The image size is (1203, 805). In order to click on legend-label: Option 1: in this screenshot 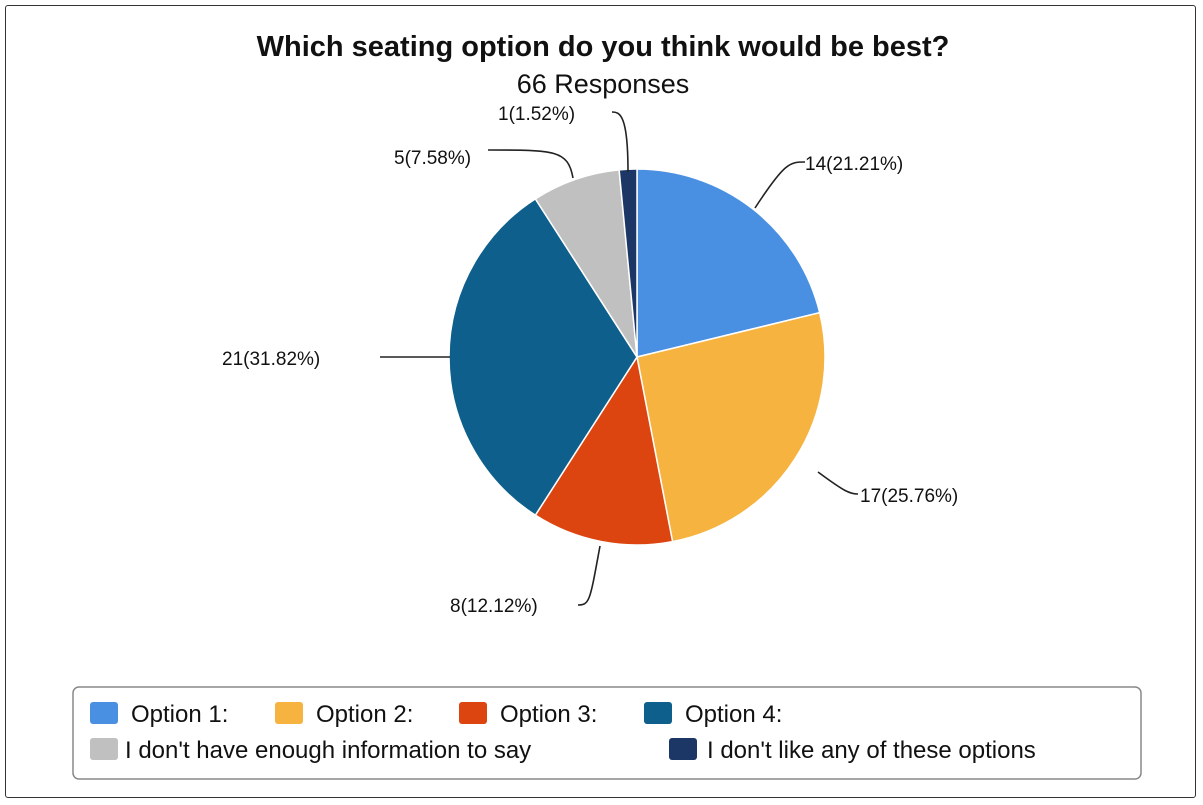, I will do `click(179, 714)`.